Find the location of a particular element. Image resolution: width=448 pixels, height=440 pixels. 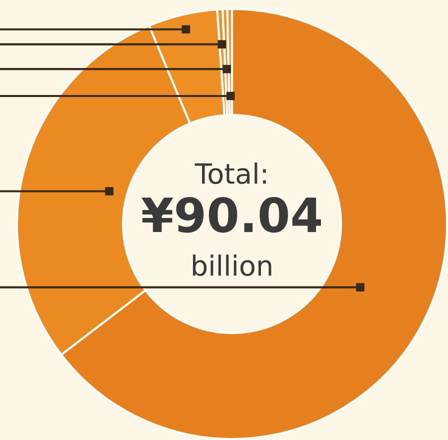

text: Total: is located at coordinates (230, 173).